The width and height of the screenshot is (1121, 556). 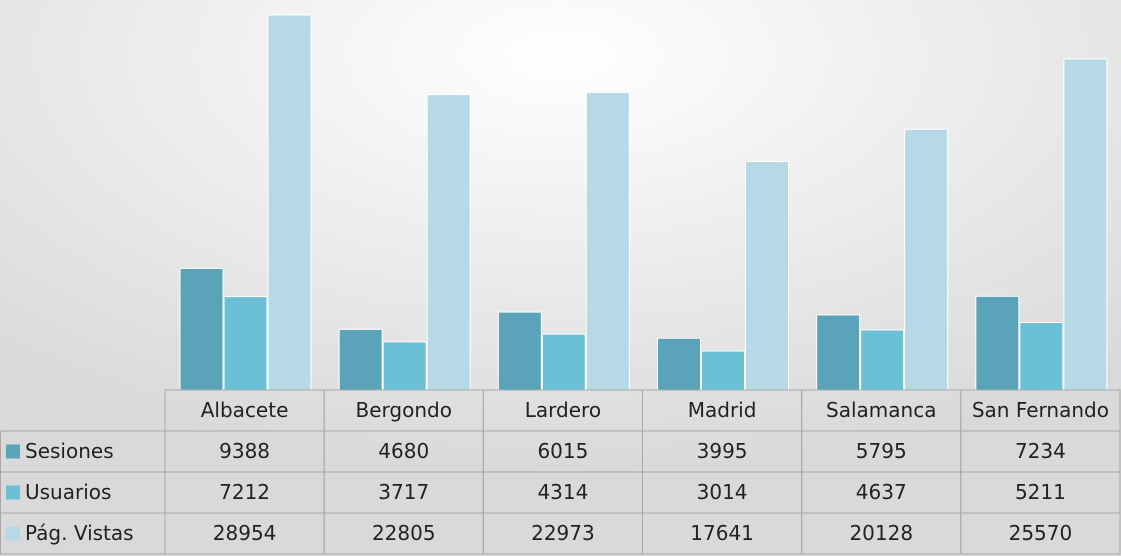 I want to click on legend-label: Usuarios, so click(x=68, y=492).